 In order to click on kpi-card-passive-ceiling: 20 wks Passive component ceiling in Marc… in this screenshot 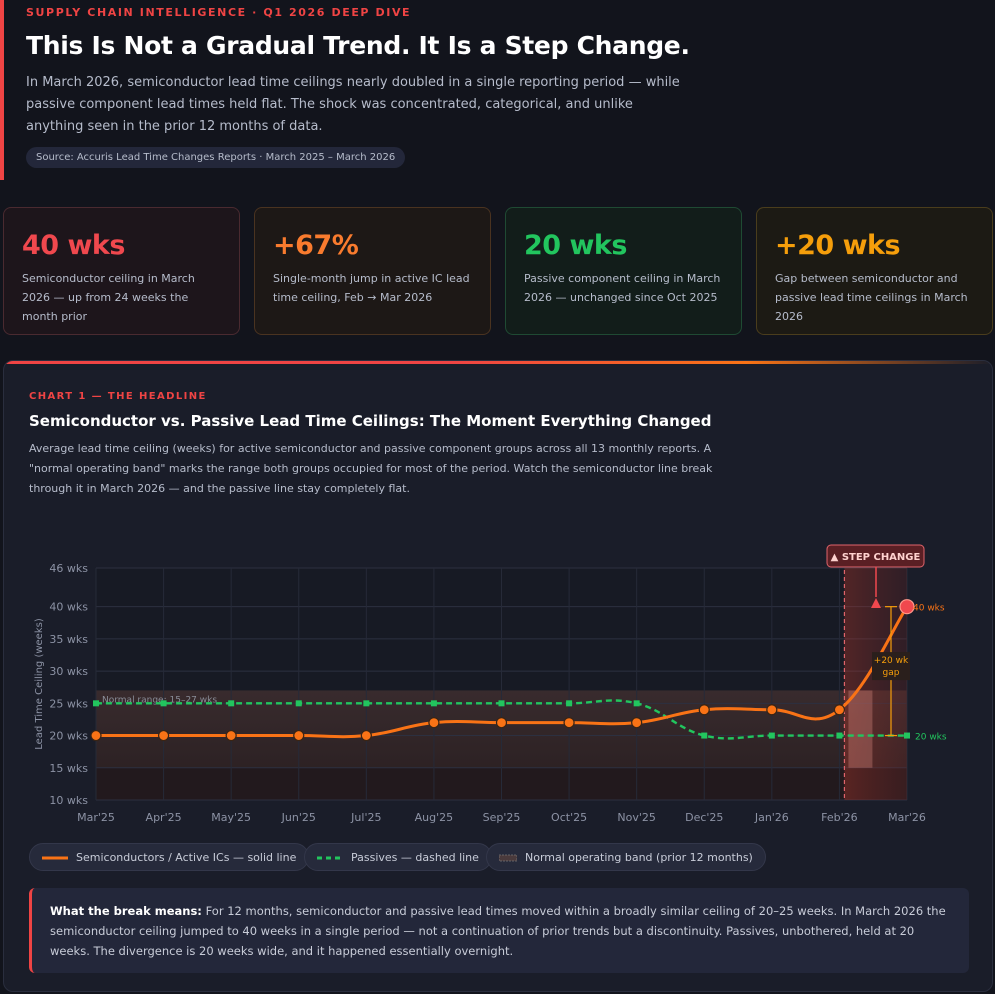, I will do `click(623, 271)`.